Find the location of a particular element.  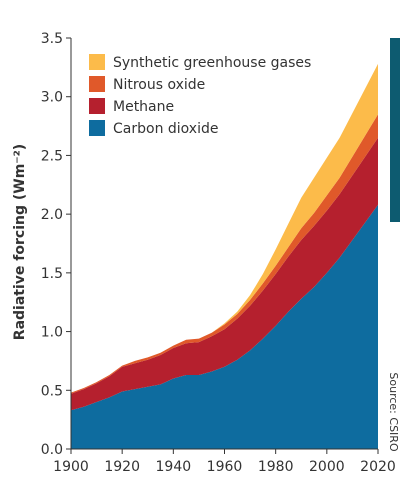

x-tick-label: 1920 is located at coordinates (122, 467).